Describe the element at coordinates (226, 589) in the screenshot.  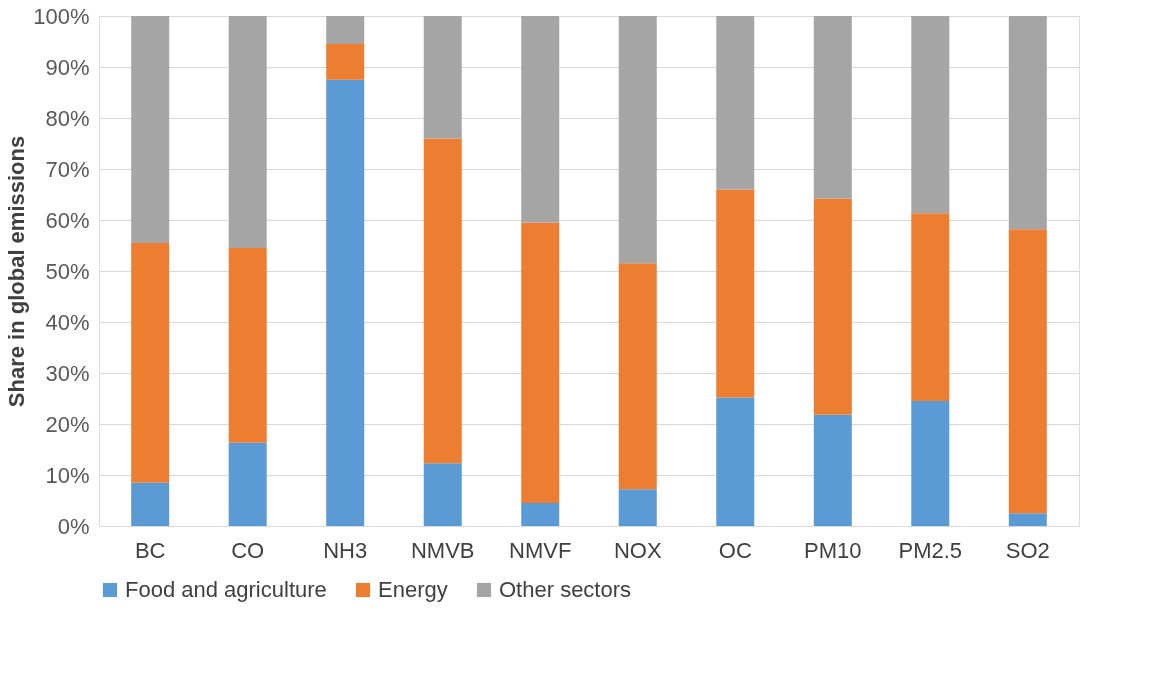
I see `legend-label: Food and agriculture` at that location.